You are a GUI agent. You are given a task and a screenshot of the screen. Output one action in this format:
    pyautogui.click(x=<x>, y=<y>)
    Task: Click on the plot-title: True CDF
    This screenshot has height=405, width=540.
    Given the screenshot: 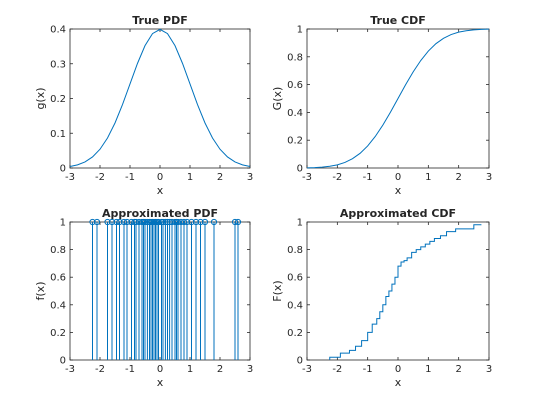 What is the action you would take?
    pyautogui.click(x=398, y=20)
    